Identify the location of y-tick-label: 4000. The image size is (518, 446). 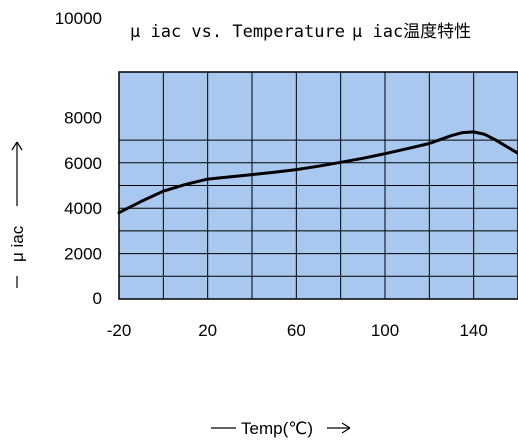
(83, 208).